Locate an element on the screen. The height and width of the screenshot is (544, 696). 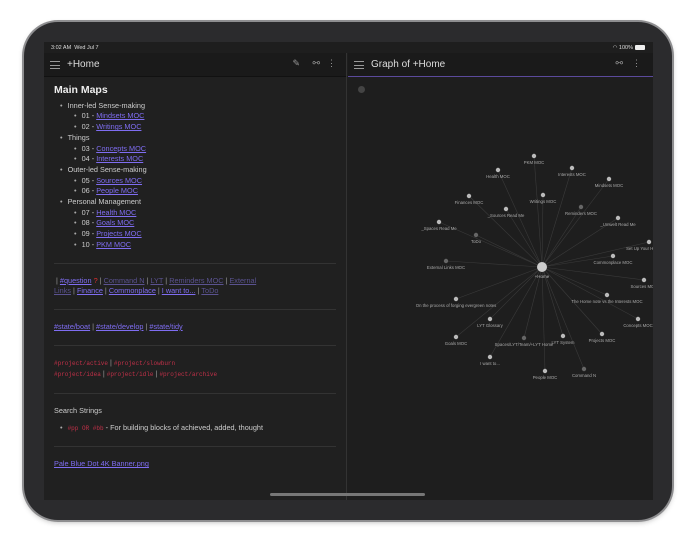
graph-settings-icon is located at coordinates (361, 89).